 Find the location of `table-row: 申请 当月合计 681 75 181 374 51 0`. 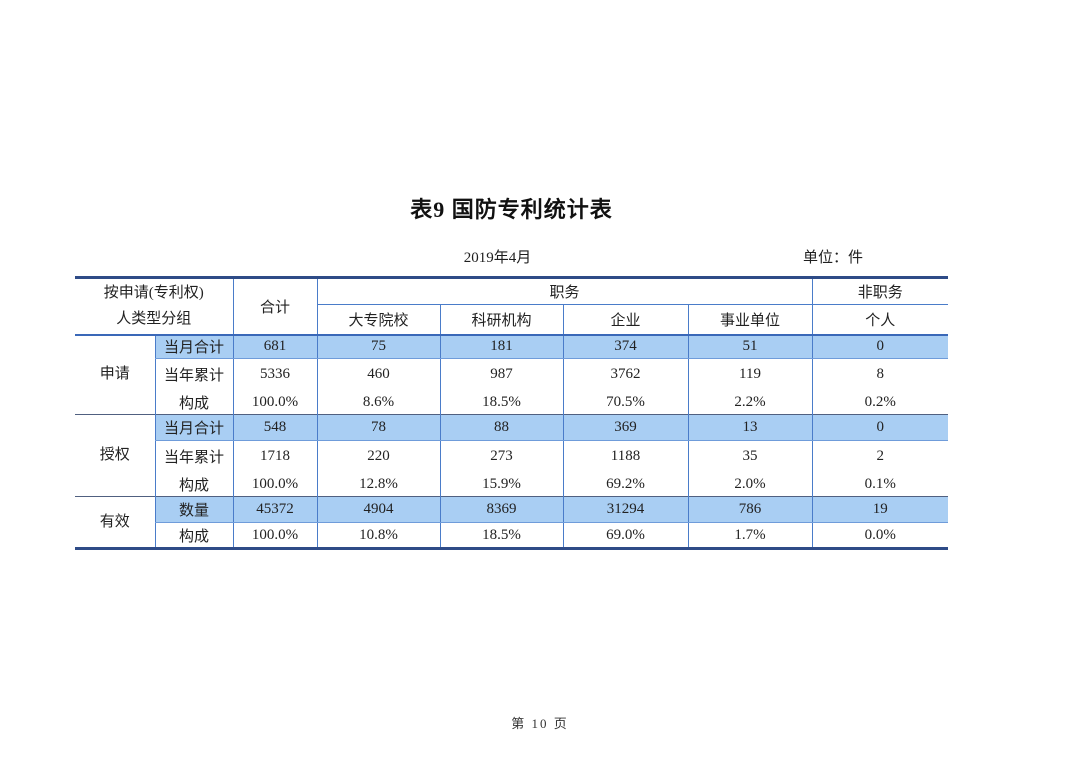

table-row: 申请 当月合计 681 75 181 374 51 0 is located at coordinates (512, 374).